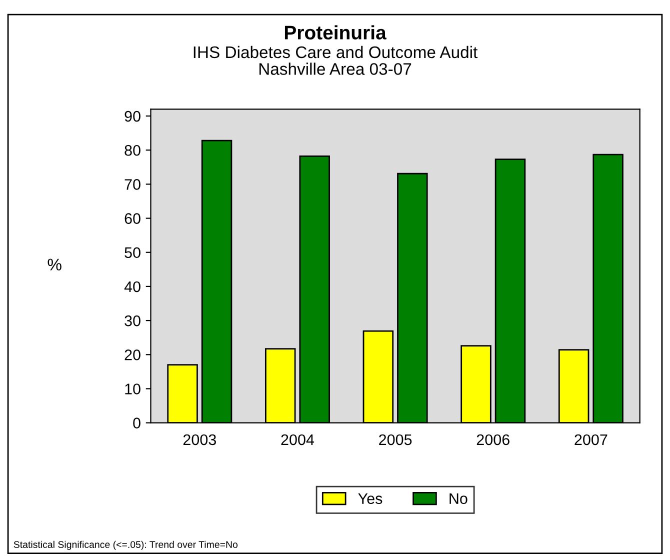 The height and width of the screenshot is (560, 670). What do you see at coordinates (132, 184) in the screenshot?
I see `y-tick-label: 70` at bounding box center [132, 184].